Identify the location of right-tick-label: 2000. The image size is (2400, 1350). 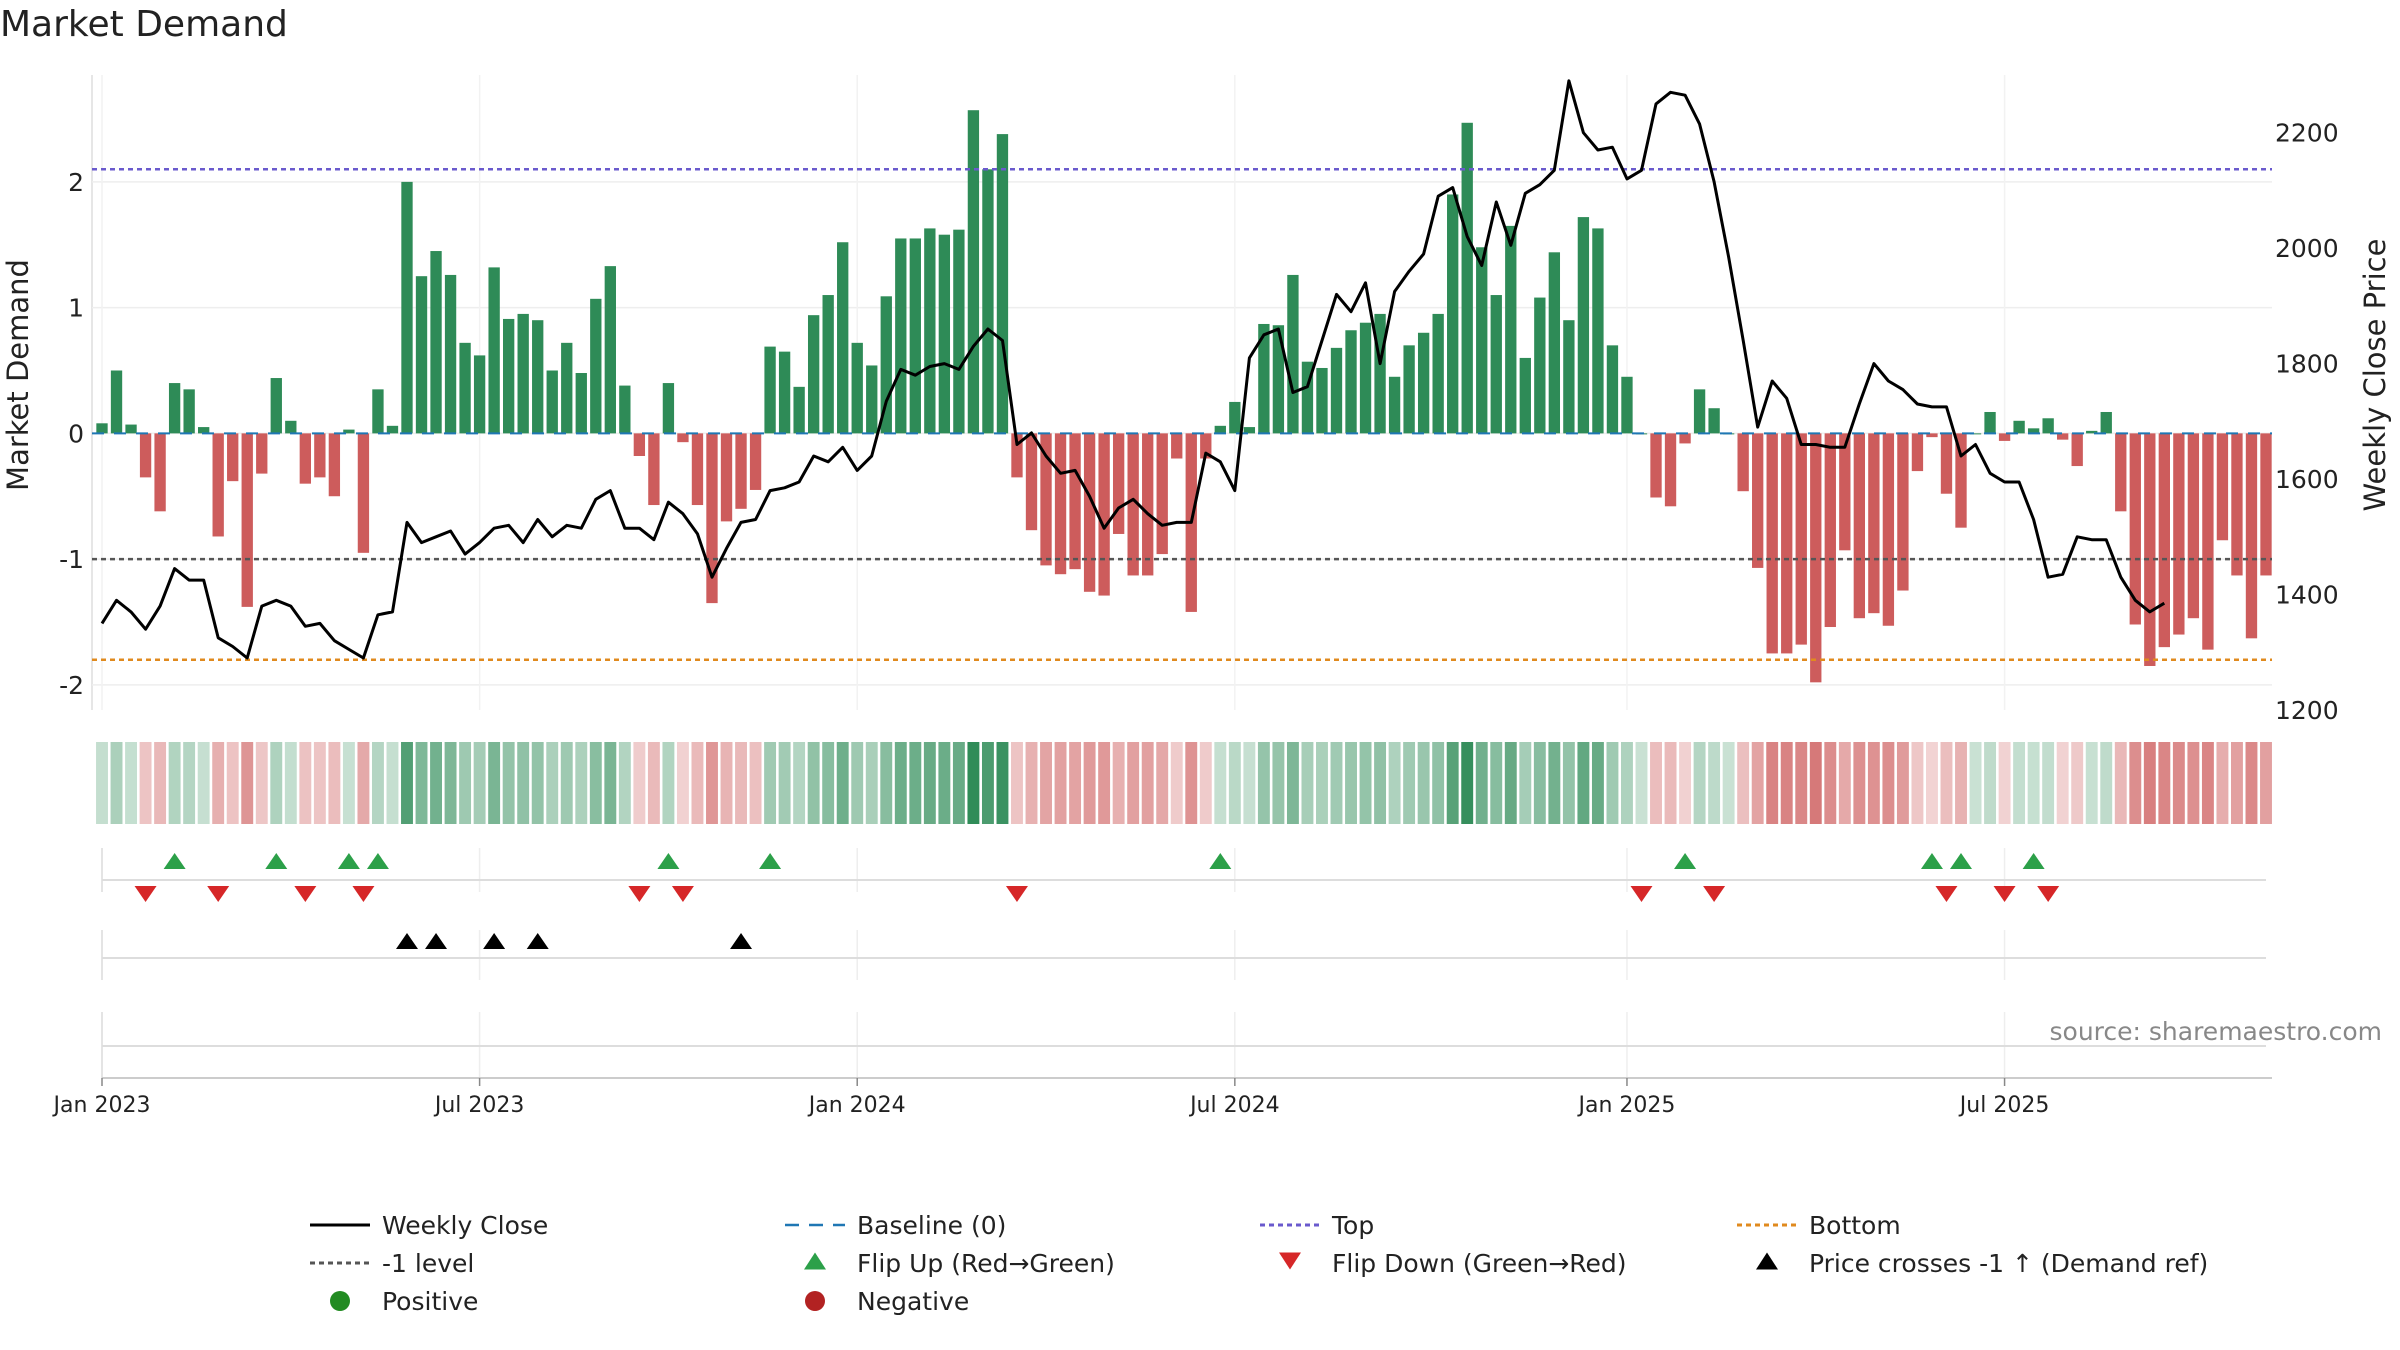
(2307, 248).